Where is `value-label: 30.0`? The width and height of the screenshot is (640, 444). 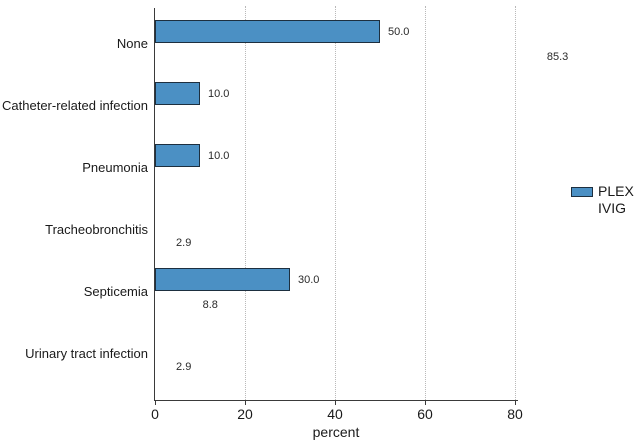 value-label: 30.0 is located at coordinates (309, 279).